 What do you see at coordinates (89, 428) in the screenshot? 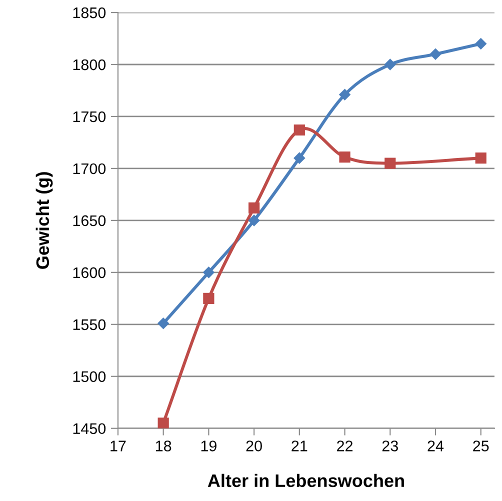
I see `y-tick-label: 1450` at bounding box center [89, 428].